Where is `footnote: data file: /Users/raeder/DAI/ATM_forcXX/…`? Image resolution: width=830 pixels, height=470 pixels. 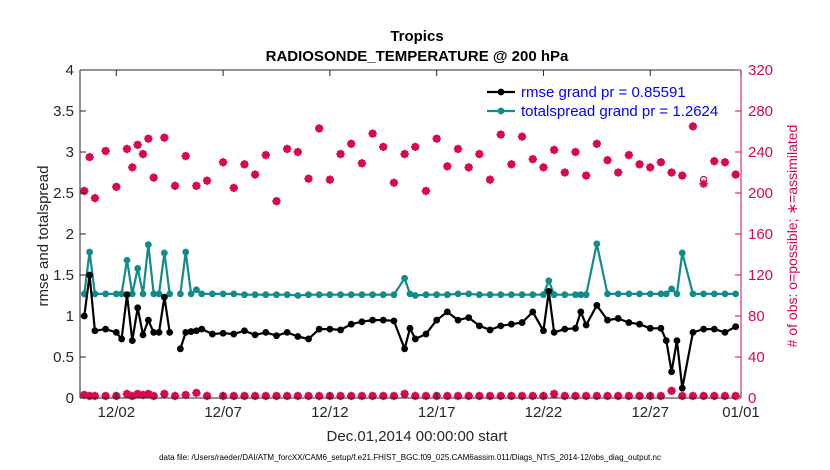 footnote: data file: /Users/raeder/DAI/ATM_forcXX/… is located at coordinates (410, 457).